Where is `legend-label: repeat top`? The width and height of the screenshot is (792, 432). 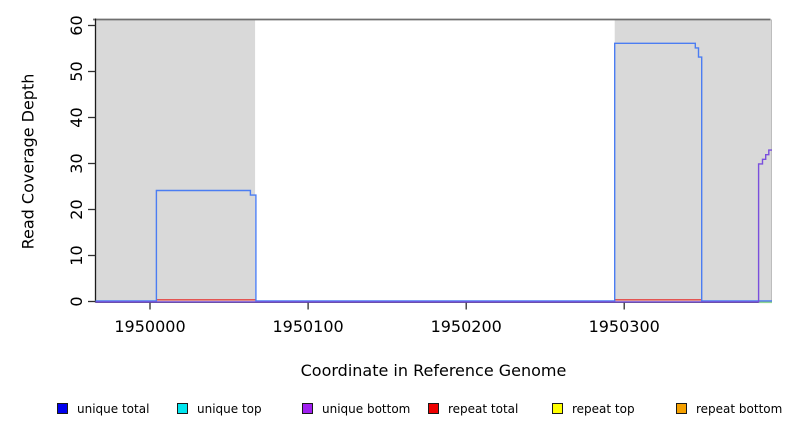 legend-label: repeat top is located at coordinates (603, 408).